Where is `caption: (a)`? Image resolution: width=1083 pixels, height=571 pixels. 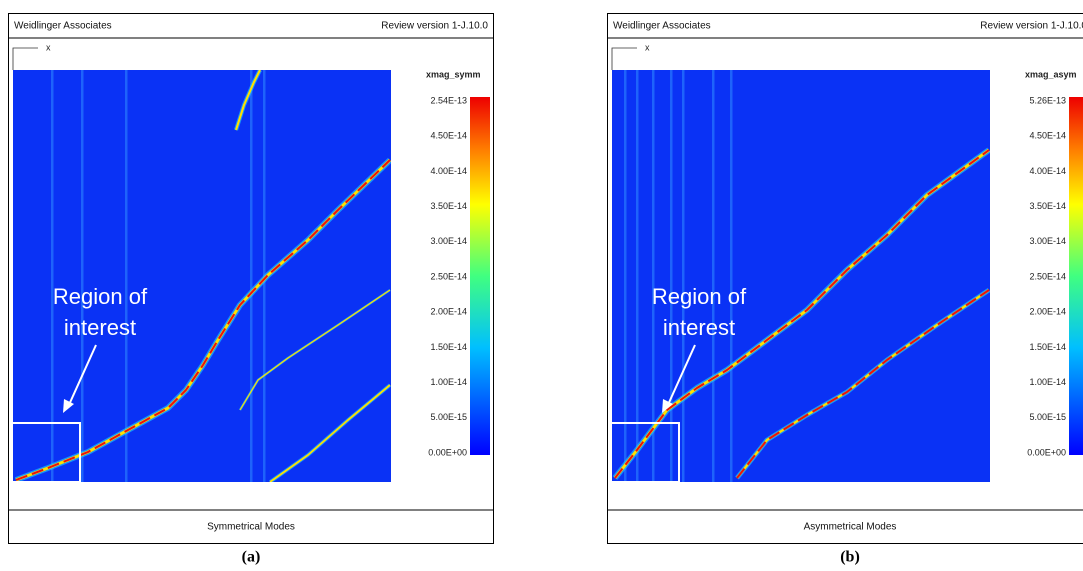 caption: (a) is located at coordinates (251, 557).